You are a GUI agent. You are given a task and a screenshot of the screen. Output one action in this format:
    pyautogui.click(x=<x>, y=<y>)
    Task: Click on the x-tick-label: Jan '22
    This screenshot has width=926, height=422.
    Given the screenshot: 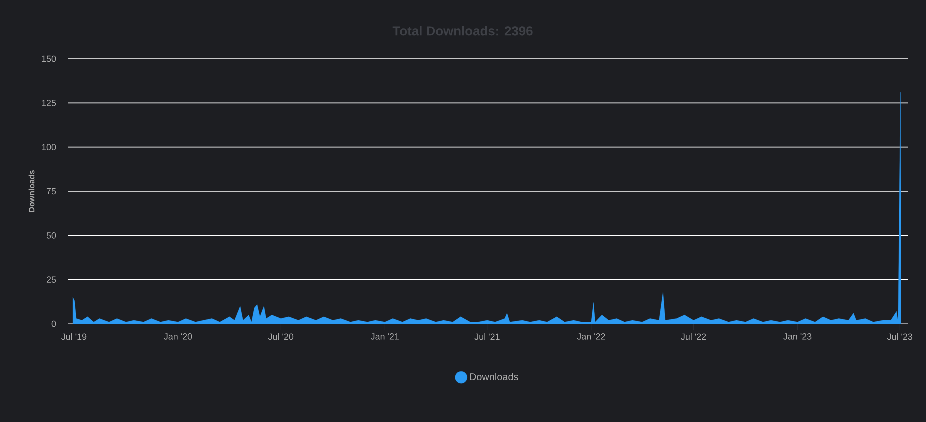 What is the action you would take?
    pyautogui.click(x=591, y=337)
    